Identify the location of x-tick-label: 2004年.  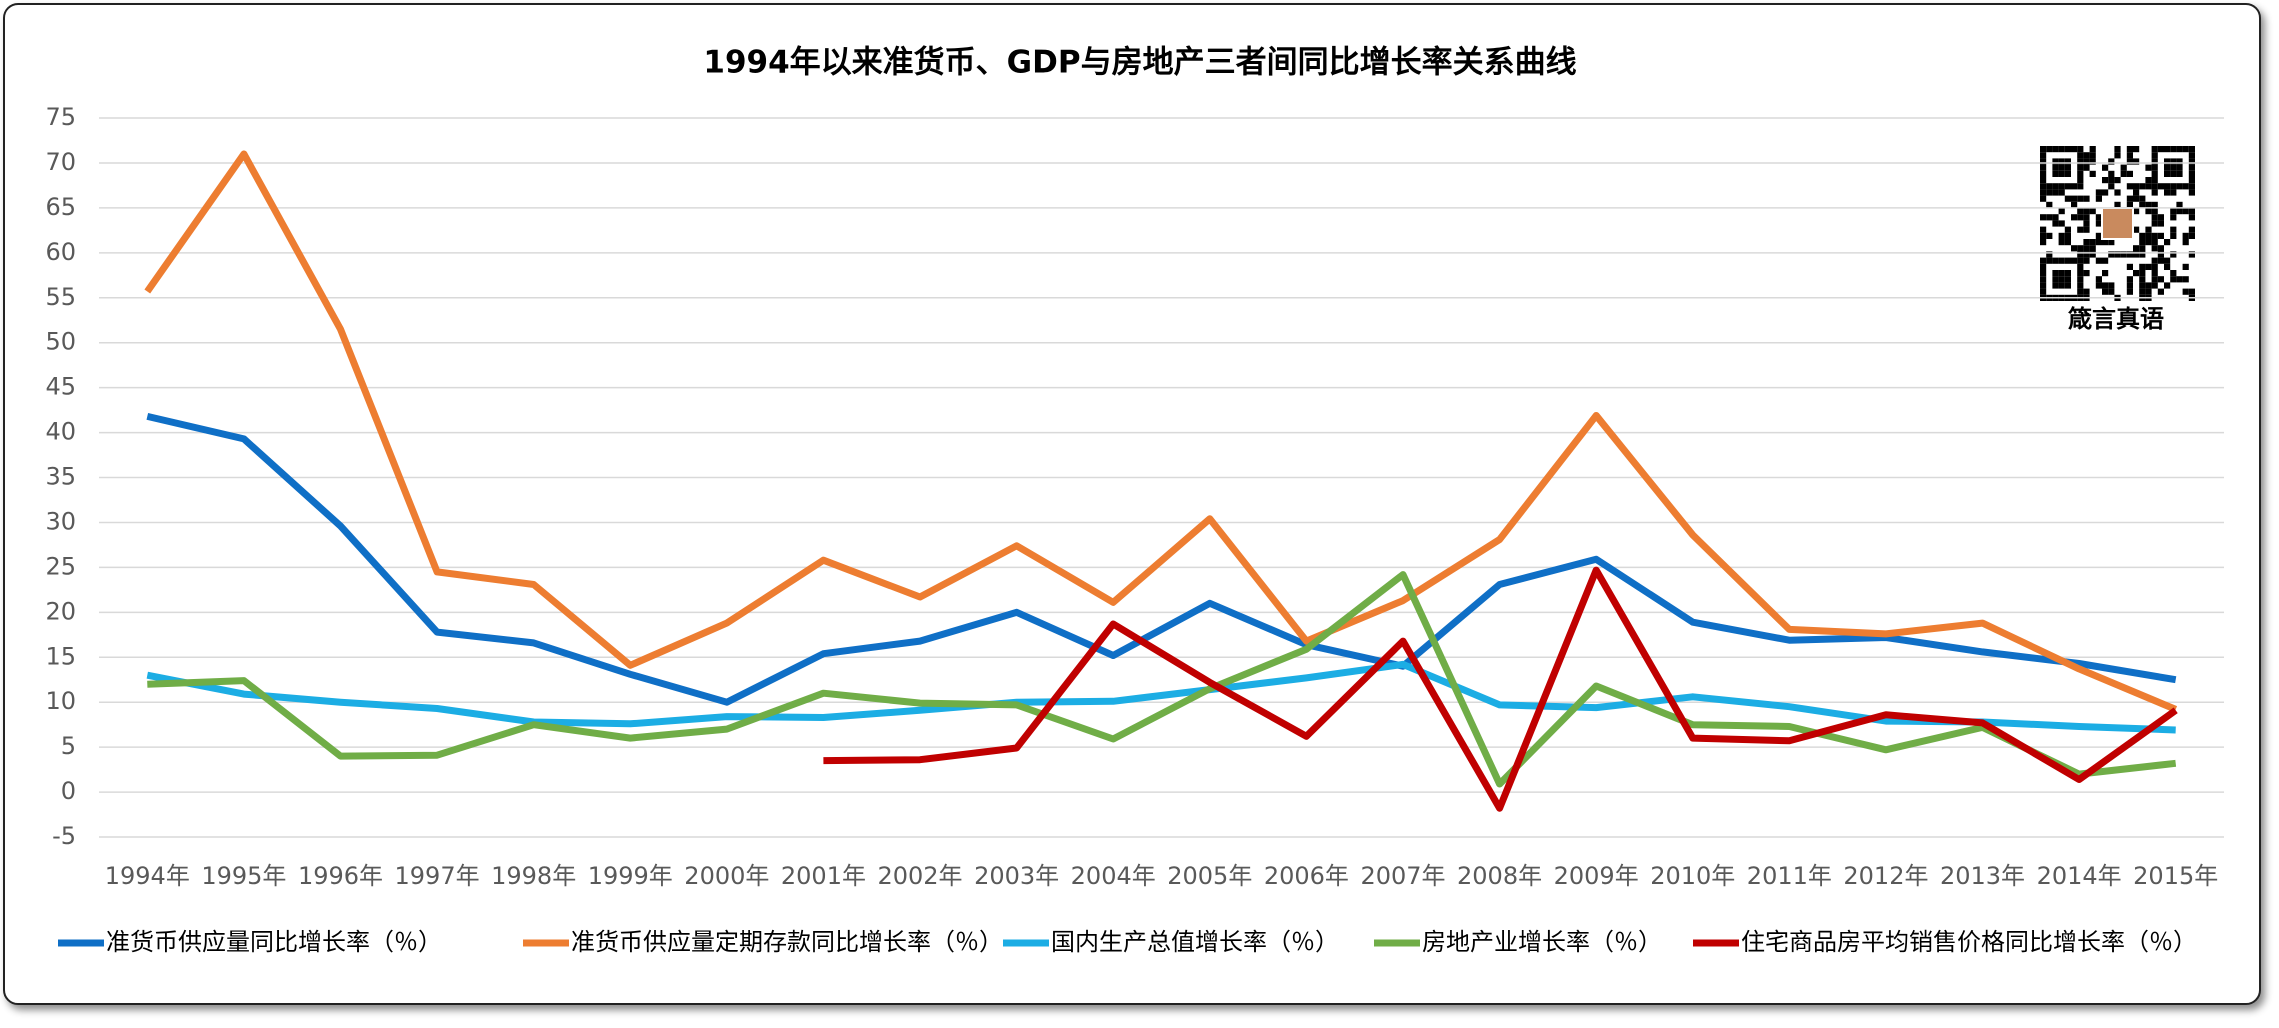
(1113, 876).